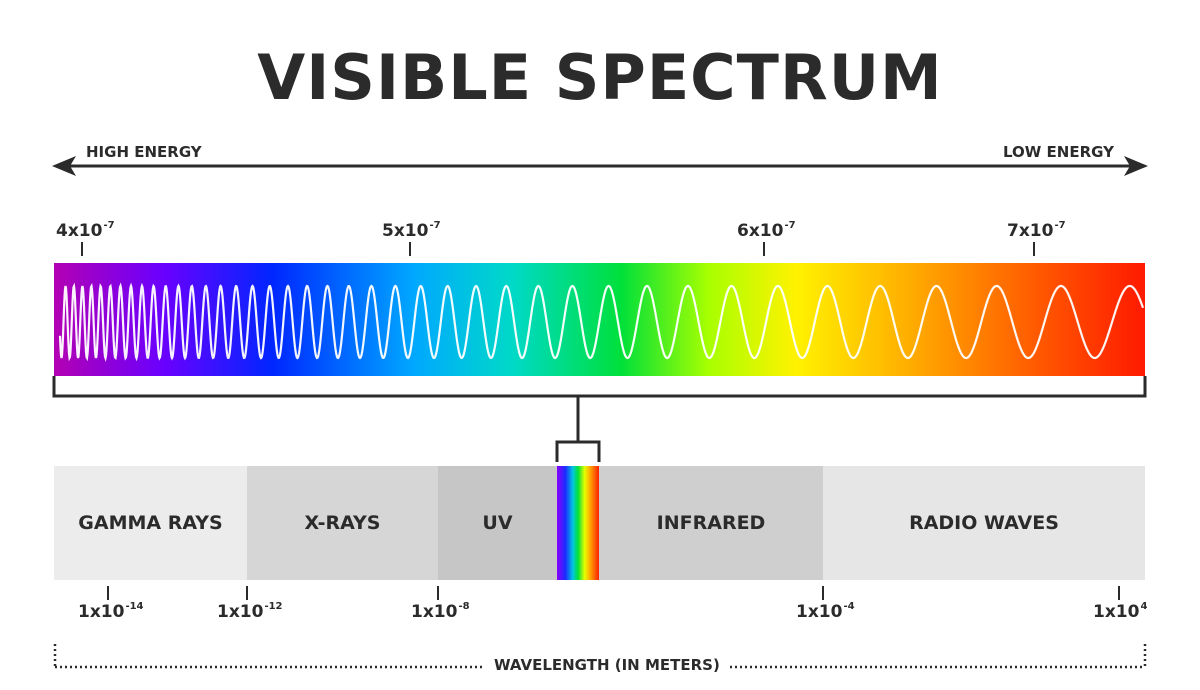 The height and width of the screenshot is (690, 1200). What do you see at coordinates (1036, 231) in the screenshot?
I see `visible-tick-label-700nm: 7x10-7` at bounding box center [1036, 231].